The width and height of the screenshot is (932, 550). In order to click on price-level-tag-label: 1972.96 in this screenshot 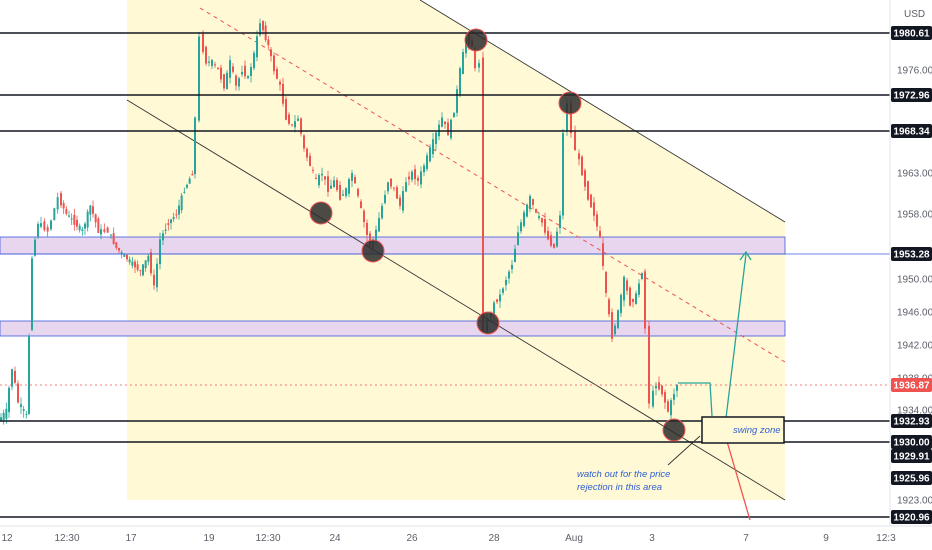, I will do `click(911, 96)`.